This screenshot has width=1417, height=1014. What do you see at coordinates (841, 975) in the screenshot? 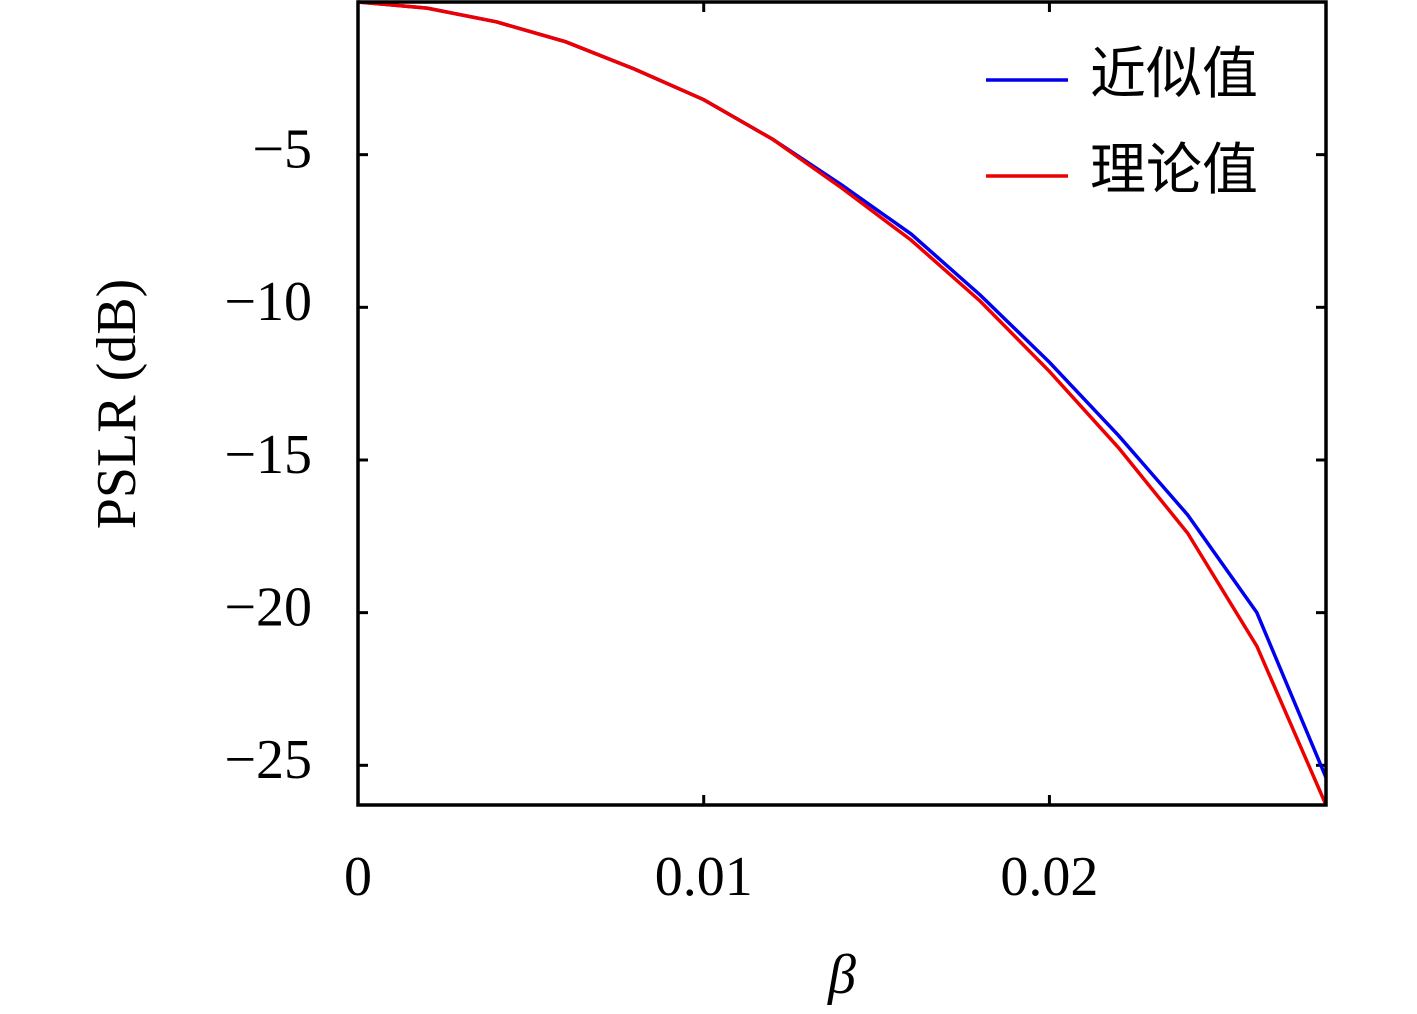
I see `x-axis-label: β` at bounding box center [841, 975].